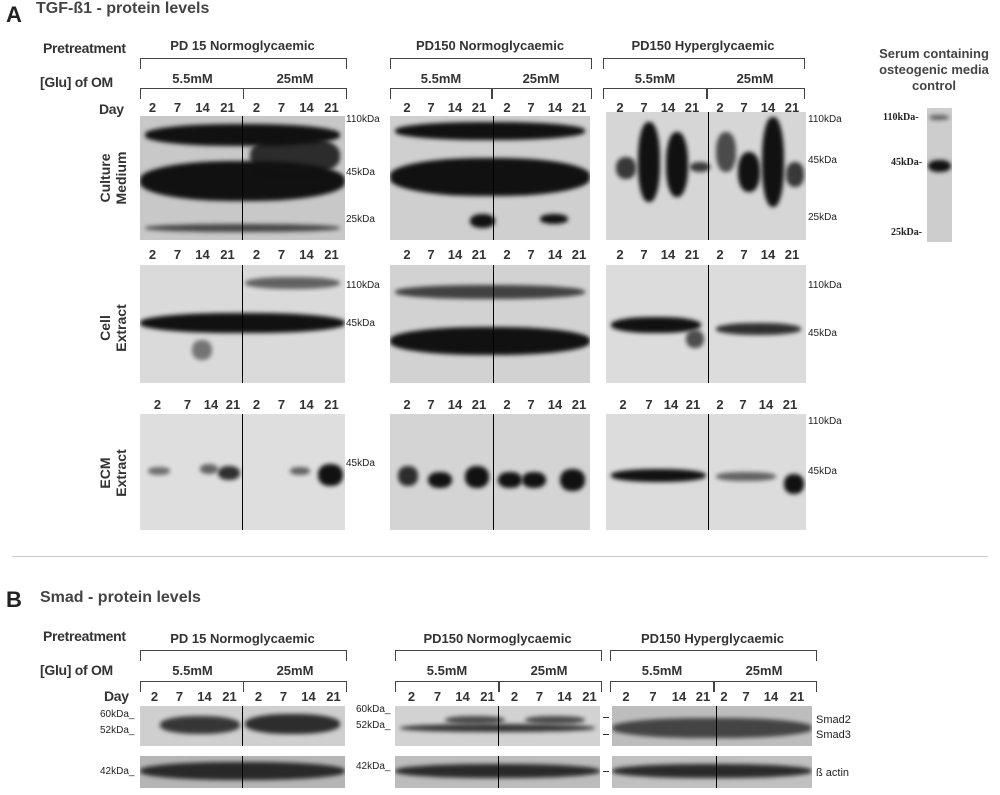 The height and width of the screenshot is (795, 1000). What do you see at coordinates (115, 473) in the screenshot?
I see `row-label-ecm-extract: ECM Extract` at bounding box center [115, 473].